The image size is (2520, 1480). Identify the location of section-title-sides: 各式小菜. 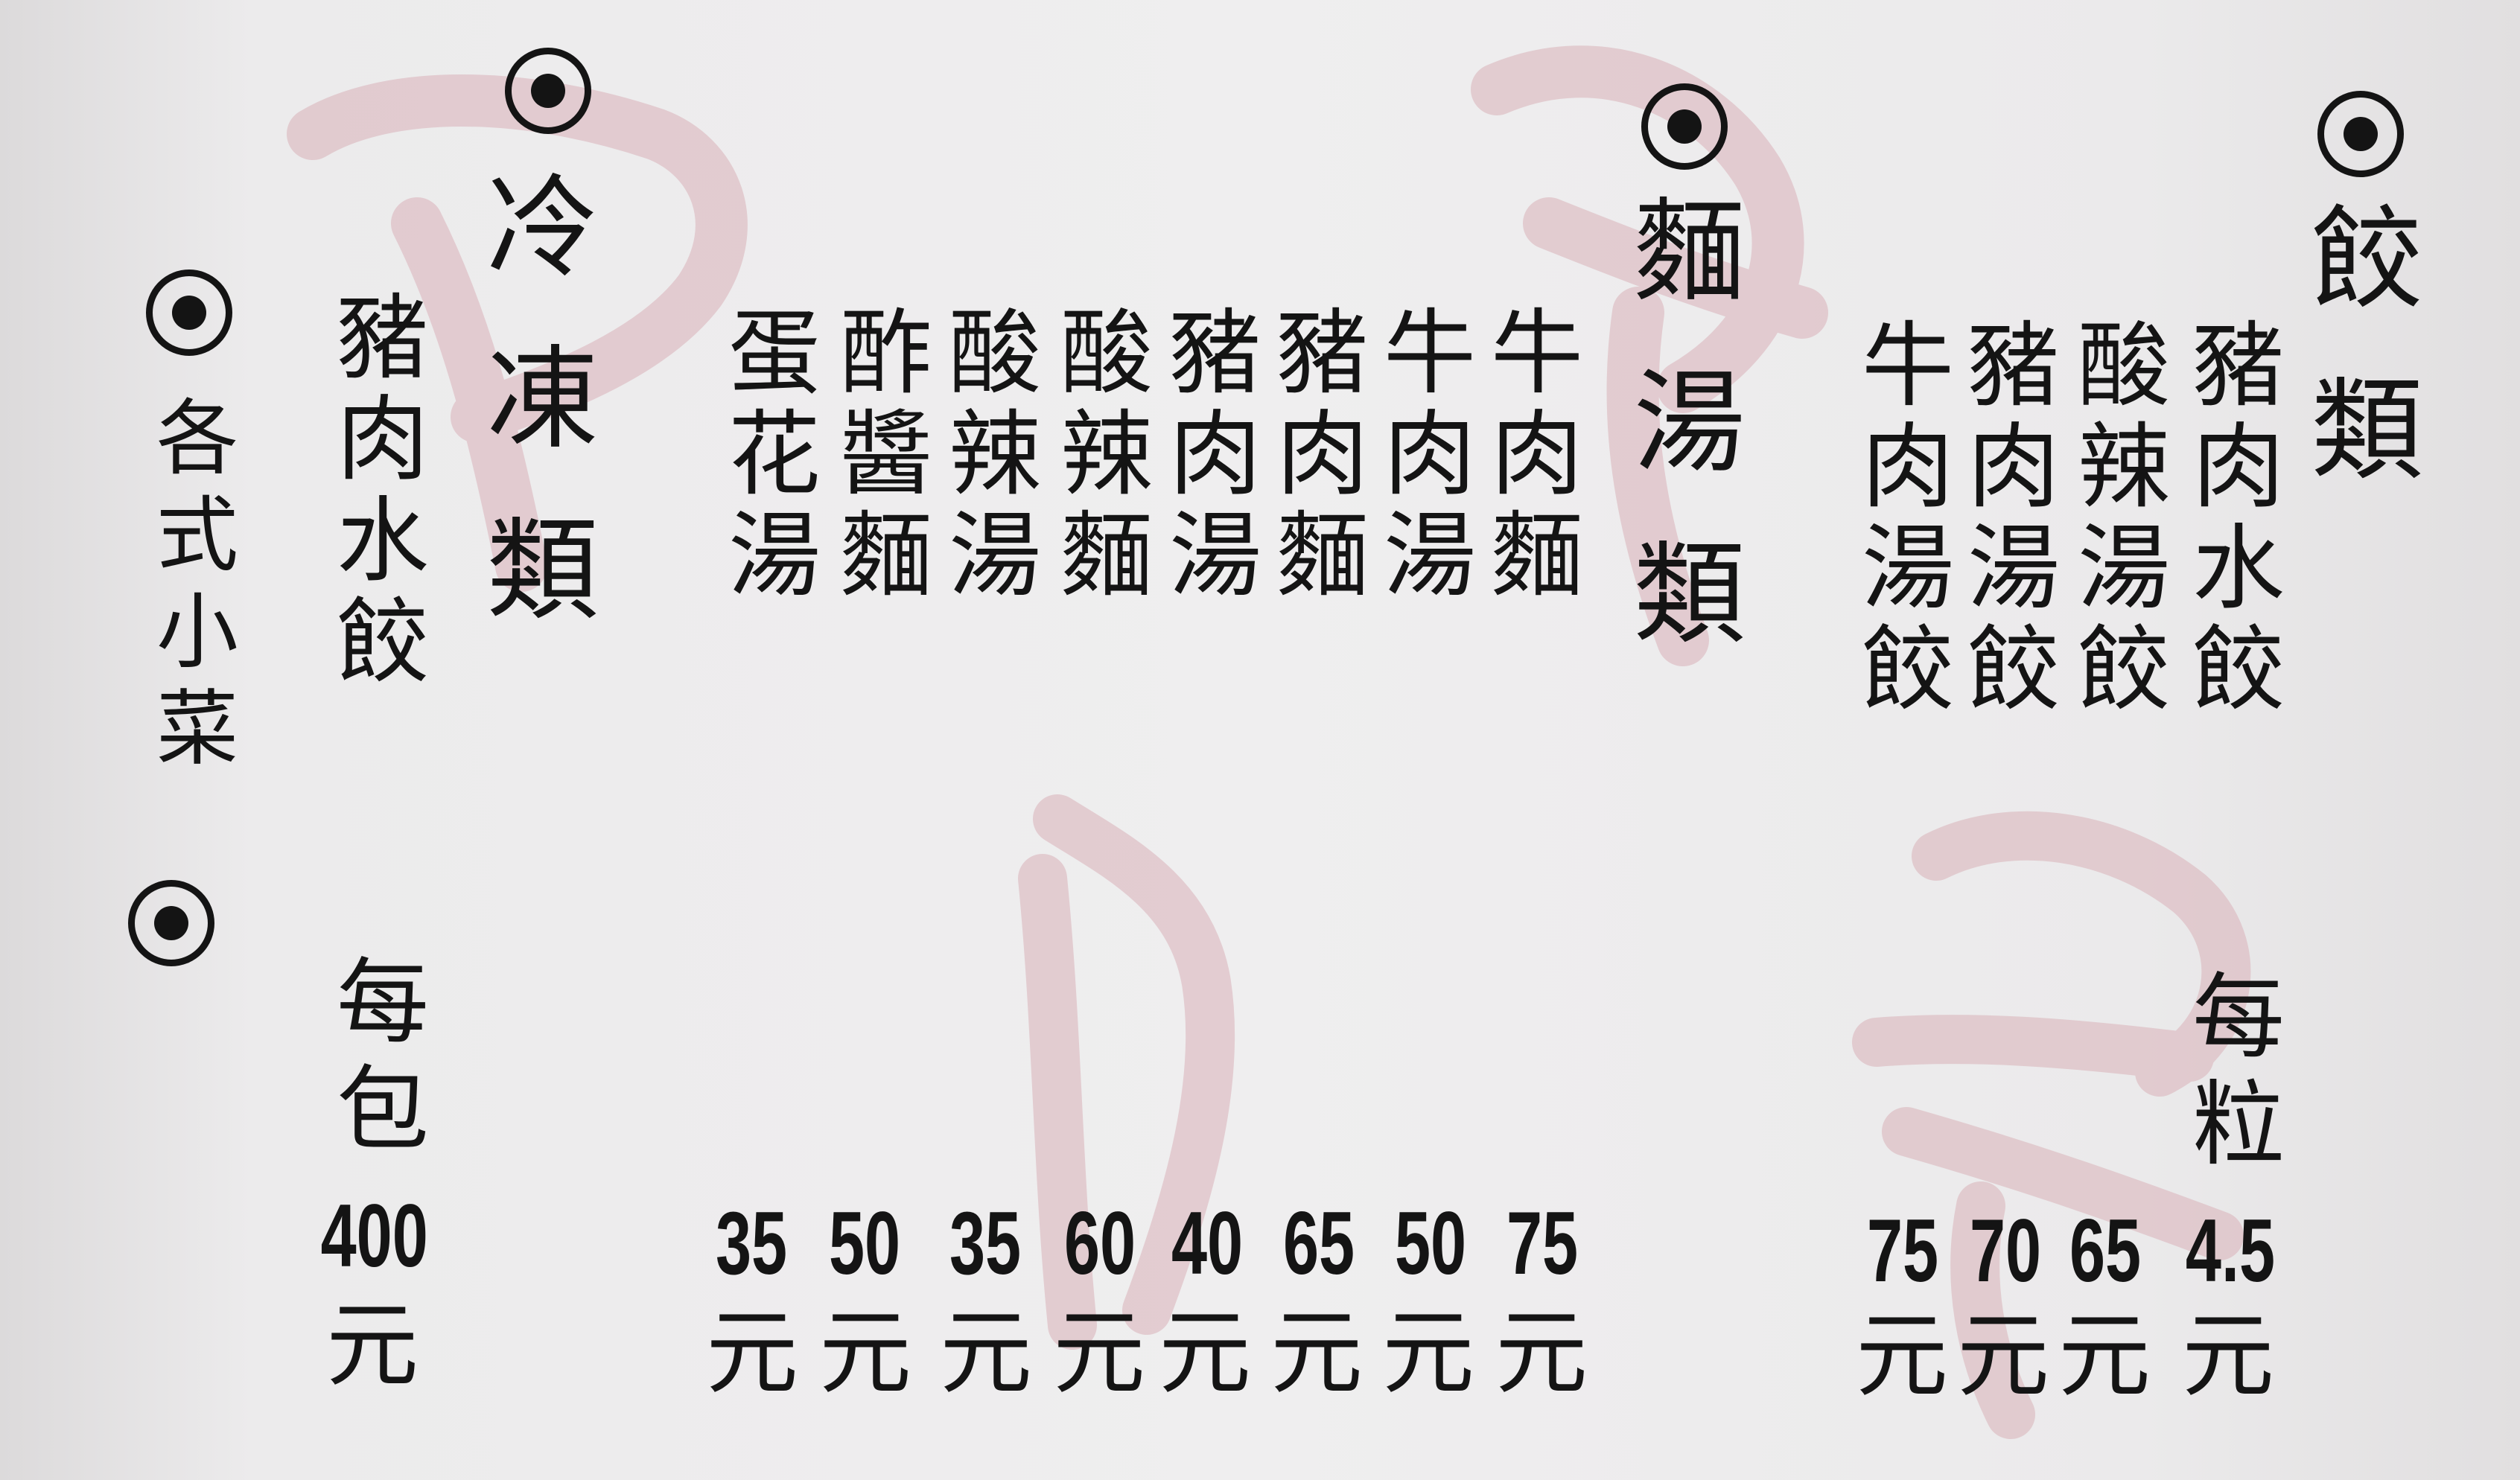
(190, 588).